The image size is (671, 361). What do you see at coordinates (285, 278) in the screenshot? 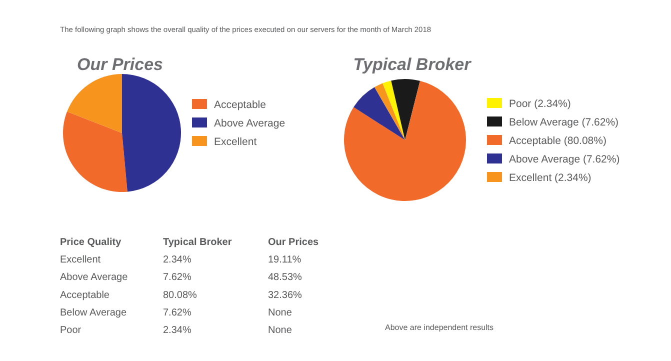
I see `text: 48.53%` at bounding box center [285, 278].